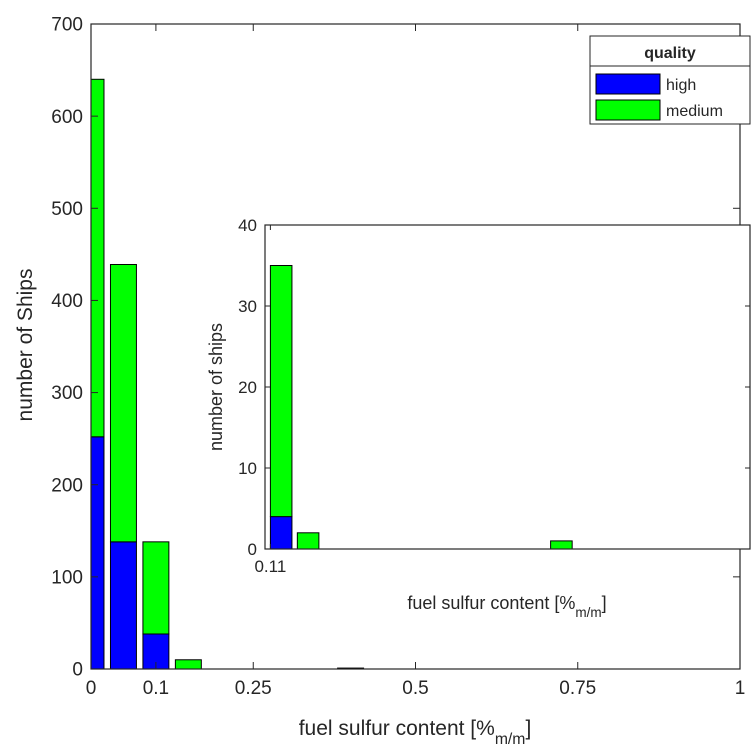  What do you see at coordinates (506, 606) in the screenshot?
I see `inset-x-axis-label: fuel sulfur content [%m/m]` at bounding box center [506, 606].